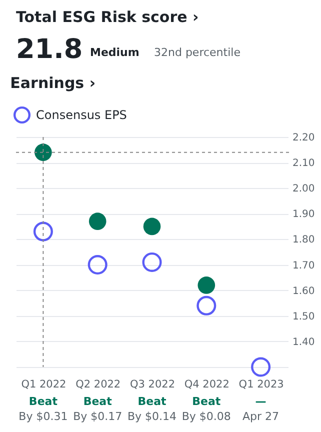 This screenshot has width=321, height=432. I want to click on x-tick-label: Q4 2022, so click(207, 384).